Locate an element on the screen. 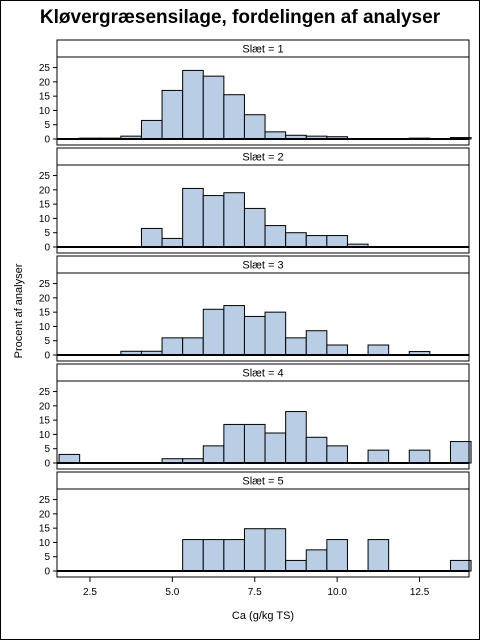 This screenshot has width=480, height=640. x-tick-label: 7.5 is located at coordinates (255, 592).